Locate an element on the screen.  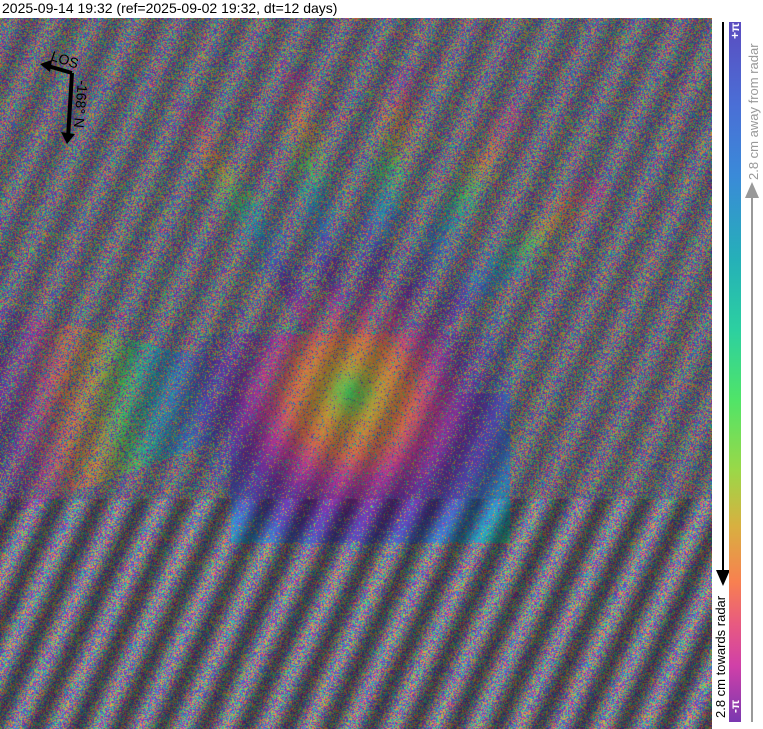
towards-label: 2.8 cm towards radar is located at coordinates (720, 657).